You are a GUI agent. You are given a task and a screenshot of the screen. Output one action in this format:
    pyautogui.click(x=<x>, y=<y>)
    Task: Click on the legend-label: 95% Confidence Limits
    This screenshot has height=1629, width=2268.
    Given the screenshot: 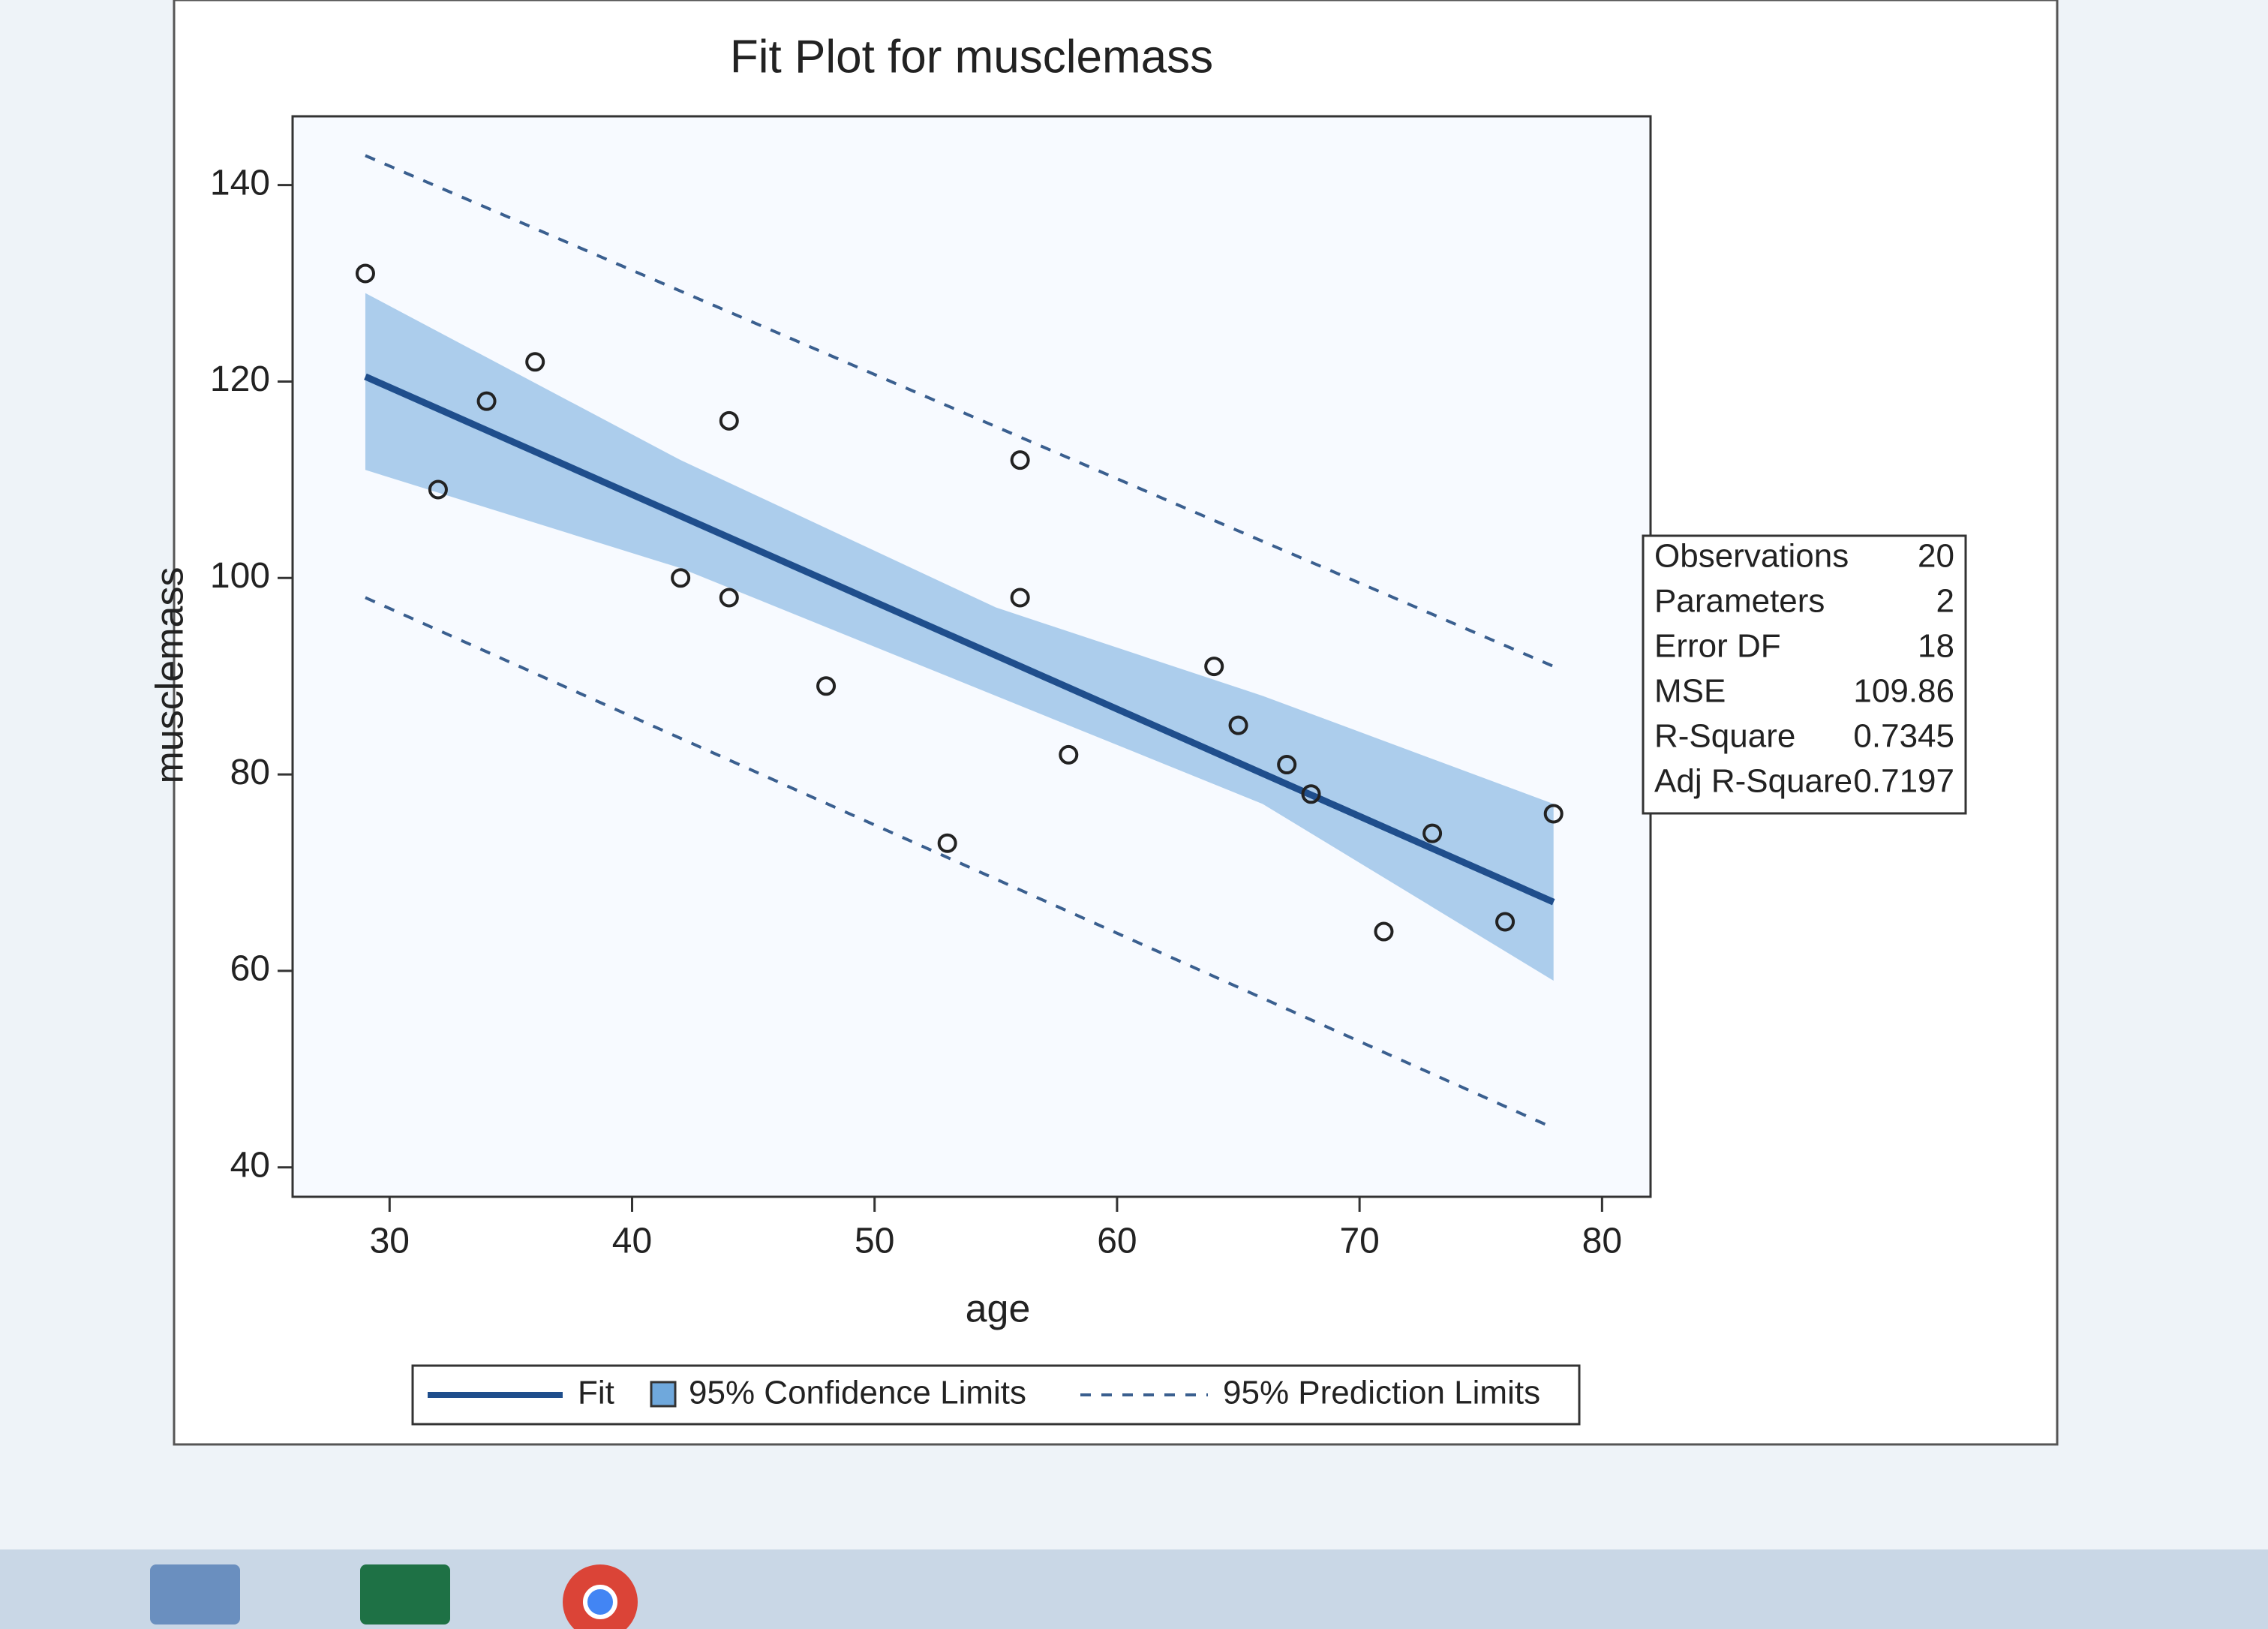 What is the action you would take?
    pyautogui.click(x=857, y=1393)
    